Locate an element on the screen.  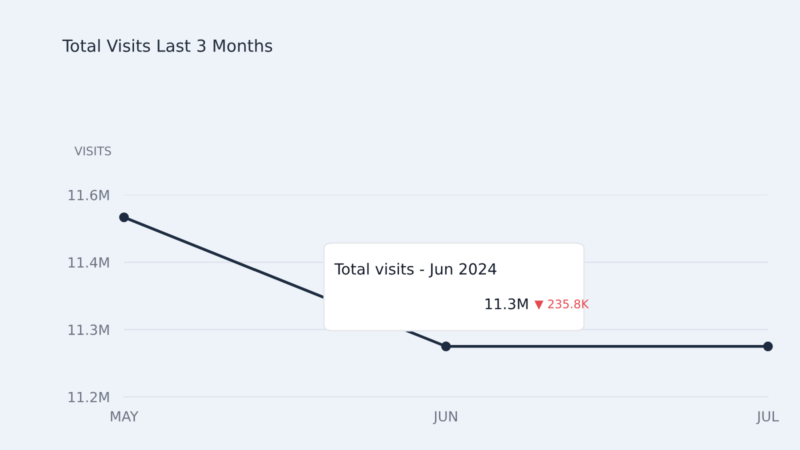
y-axis-title: VISITS is located at coordinates (92, 151).